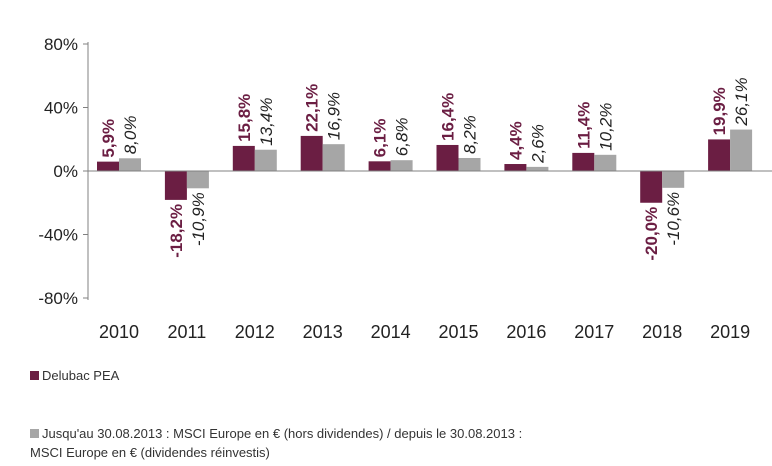 The width and height of the screenshot is (772, 466). I want to click on data-label-delubac: 11,4%, so click(583, 125).